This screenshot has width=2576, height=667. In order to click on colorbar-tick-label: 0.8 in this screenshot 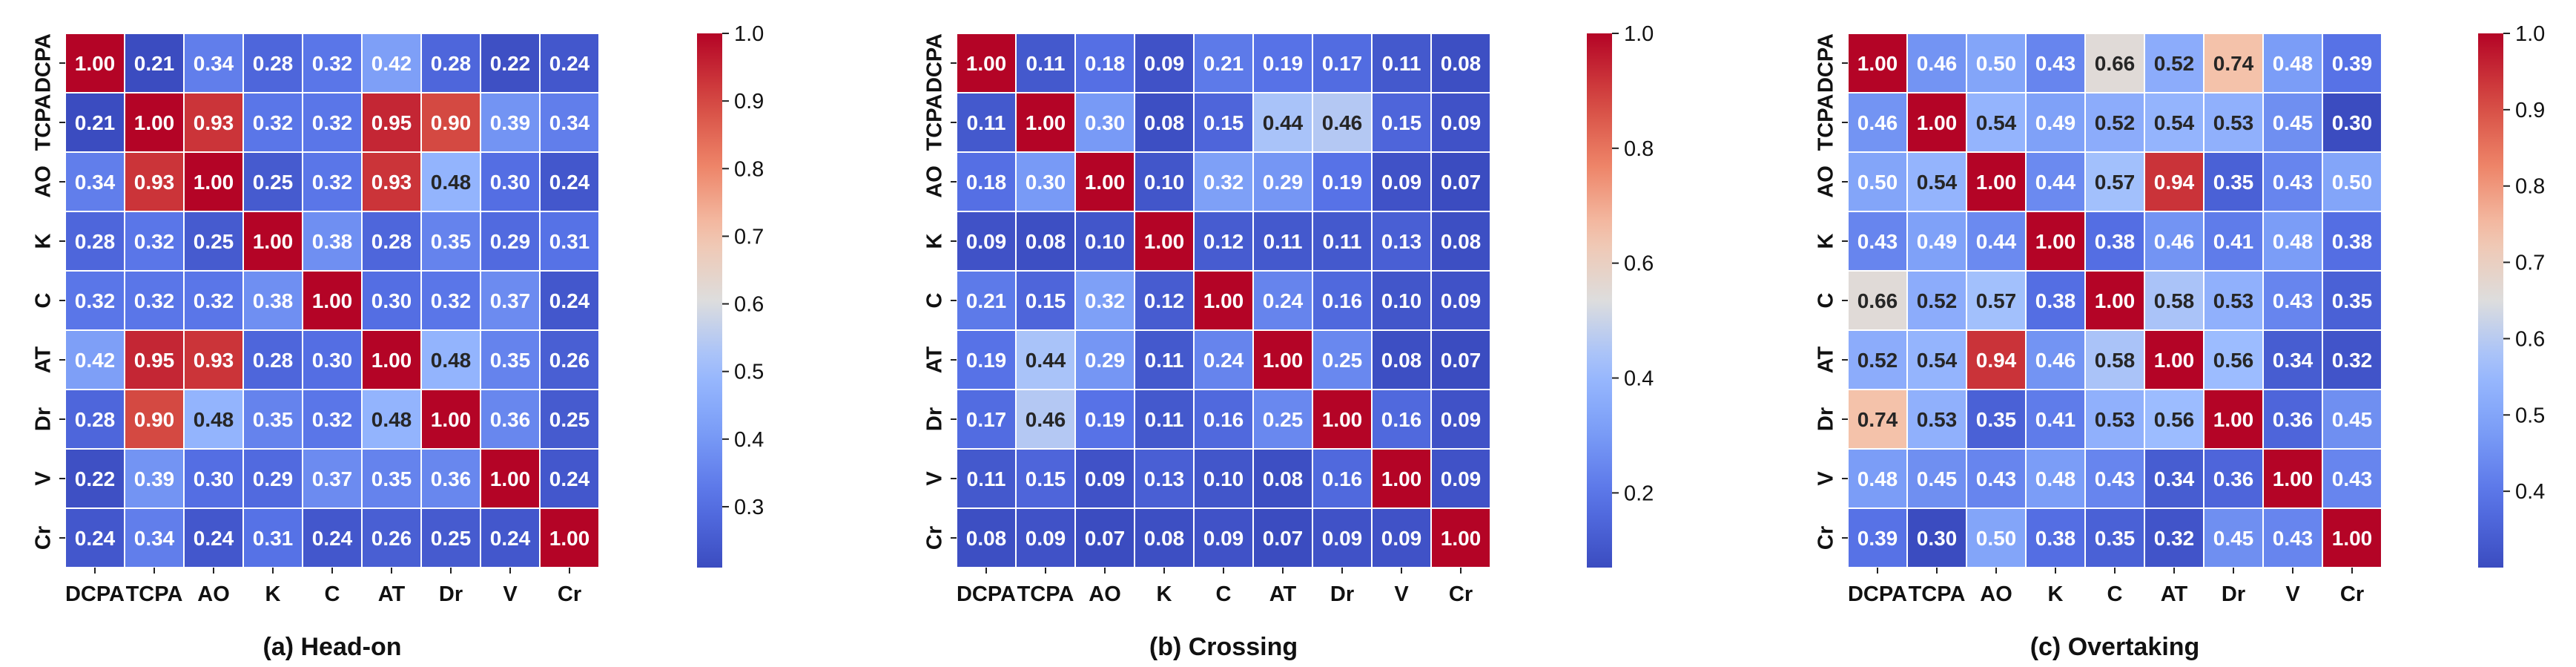, I will do `click(1639, 149)`.